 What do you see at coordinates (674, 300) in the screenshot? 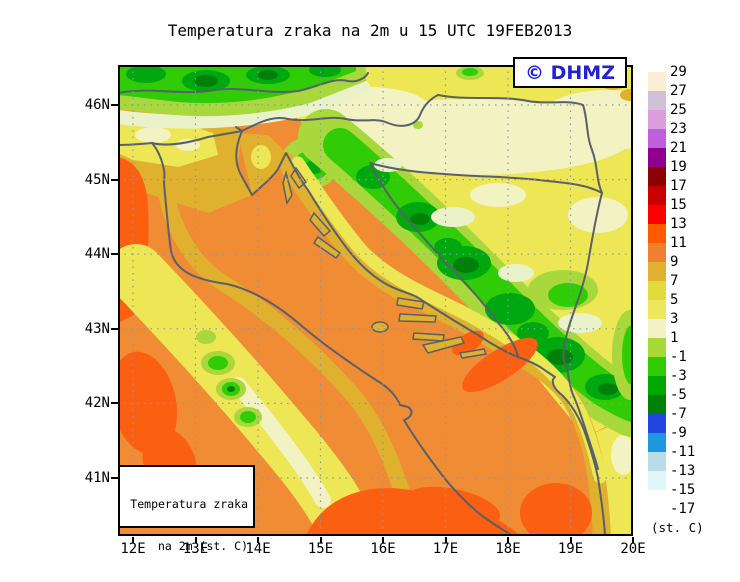
I see `colorbar-tick-5: 5` at bounding box center [674, 300].